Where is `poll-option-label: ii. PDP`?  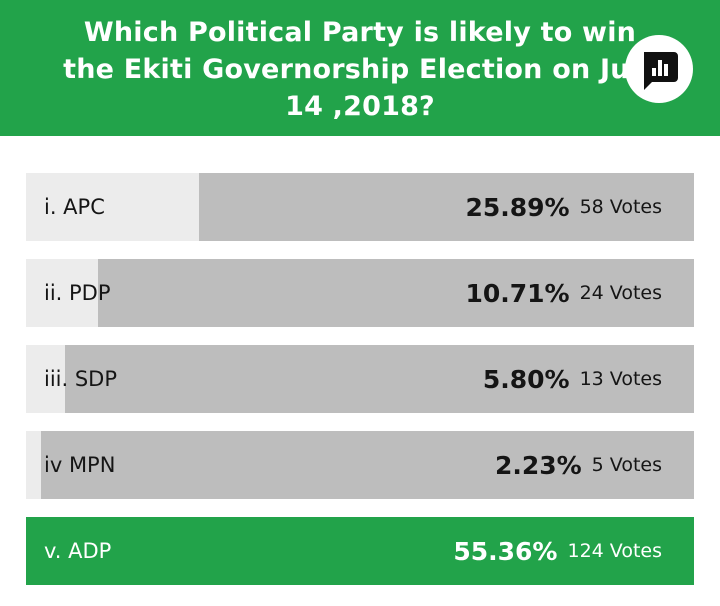
poll-option-label: ii. PDP is located at coordinates (77, 293).